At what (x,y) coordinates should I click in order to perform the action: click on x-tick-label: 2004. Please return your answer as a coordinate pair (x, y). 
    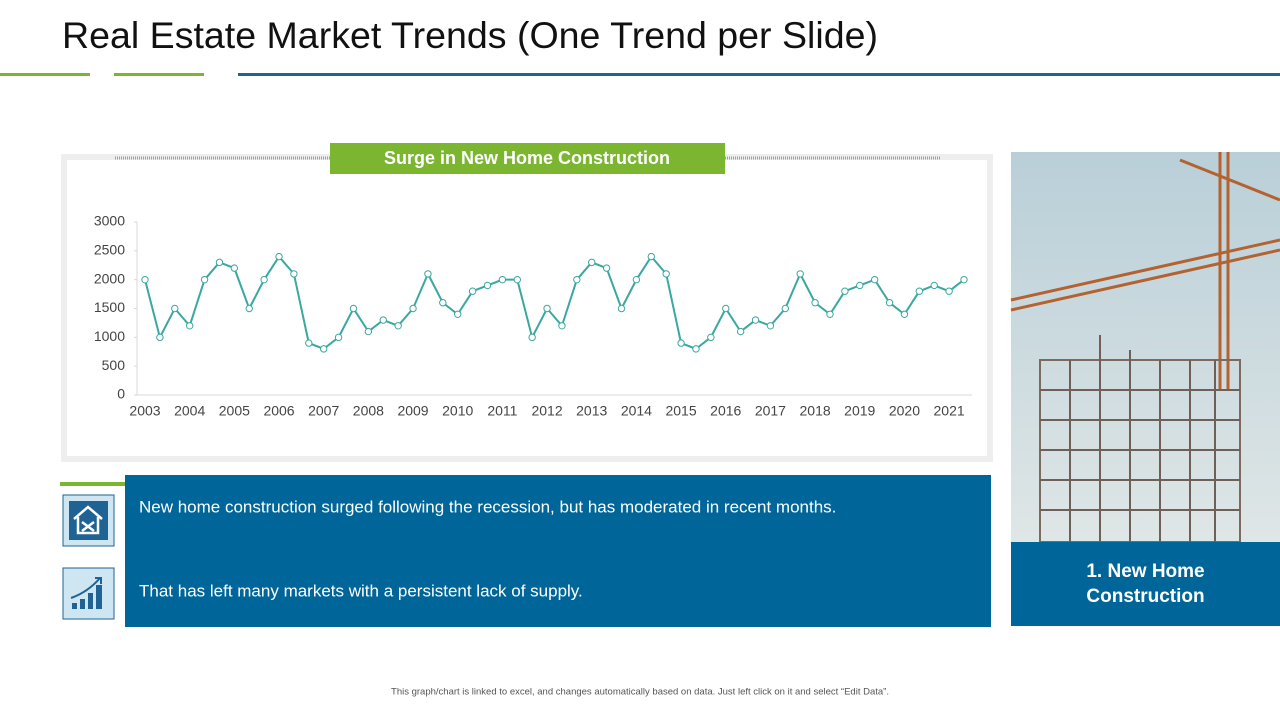
    Looking at the image, I should click on (189, 411).